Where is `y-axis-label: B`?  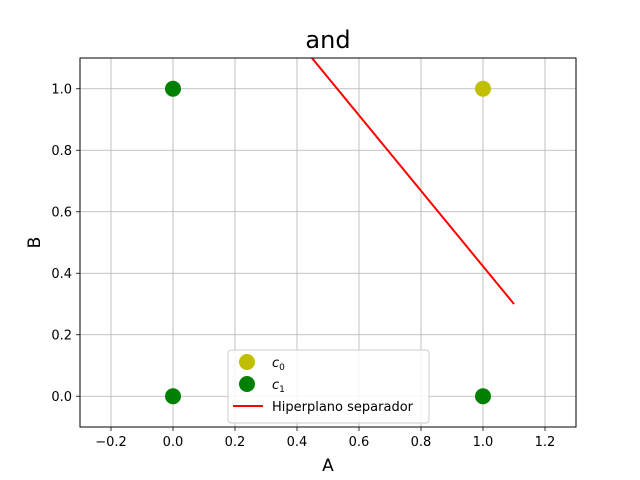 y-axis-label: B is located at coordinates (35, 243).